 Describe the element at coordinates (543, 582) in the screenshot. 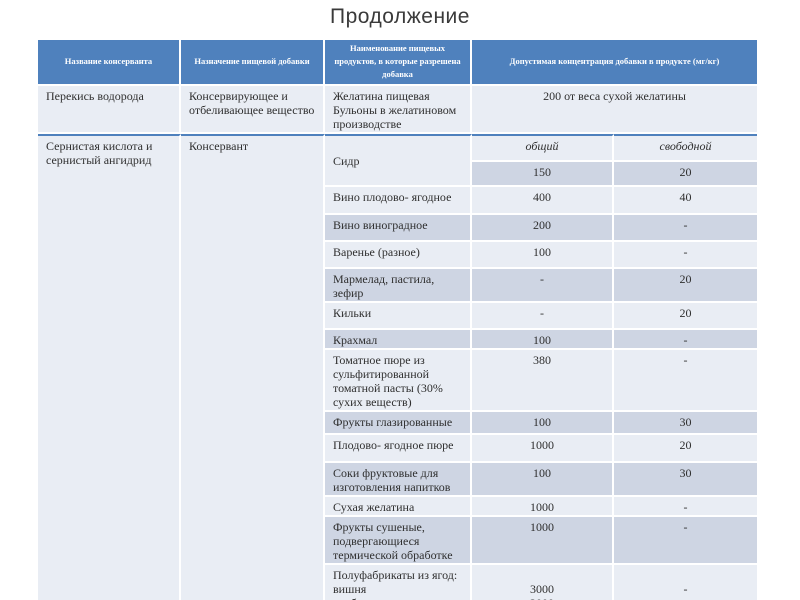

I see `cell-total-value: 3000 2000 1500` at that location.